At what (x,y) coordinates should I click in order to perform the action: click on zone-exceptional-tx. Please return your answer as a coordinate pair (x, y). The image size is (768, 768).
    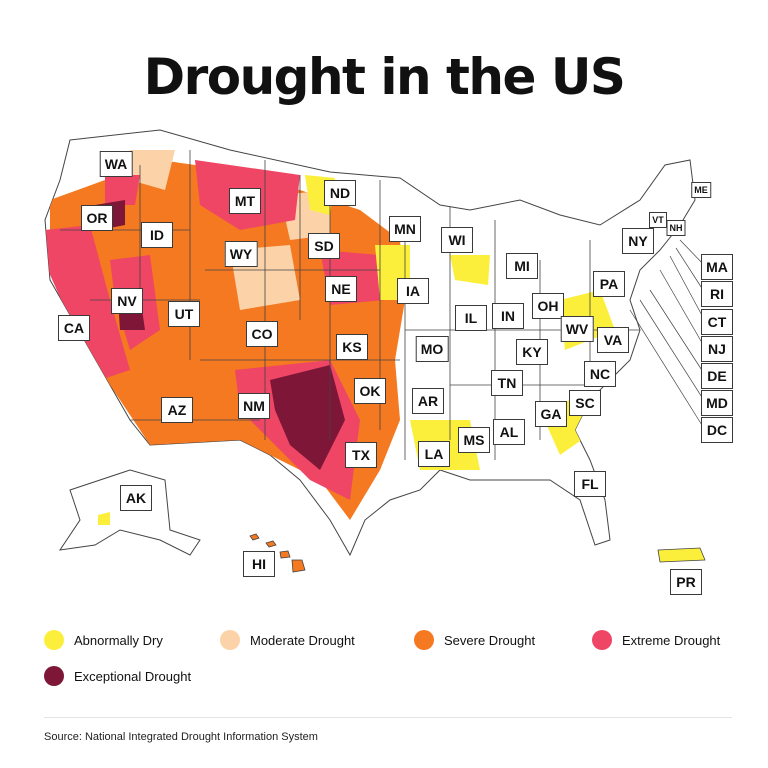
    Looking at the image, I should click on (307, 417).